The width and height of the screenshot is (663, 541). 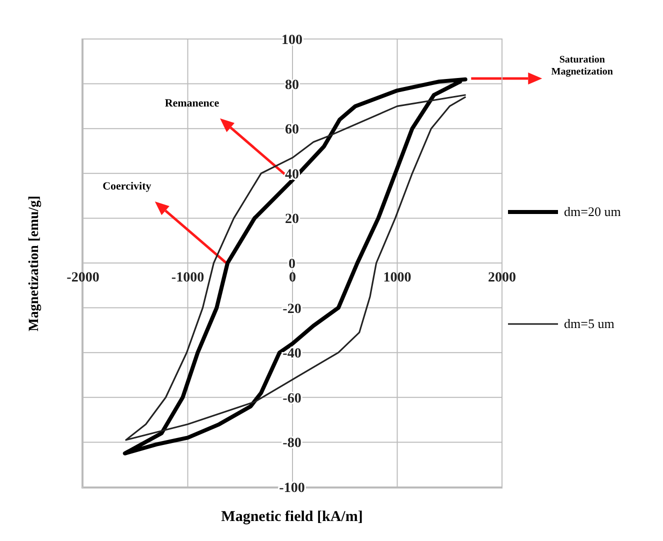 I want to click on annotation: Remanence, so click(x=192, y=103).